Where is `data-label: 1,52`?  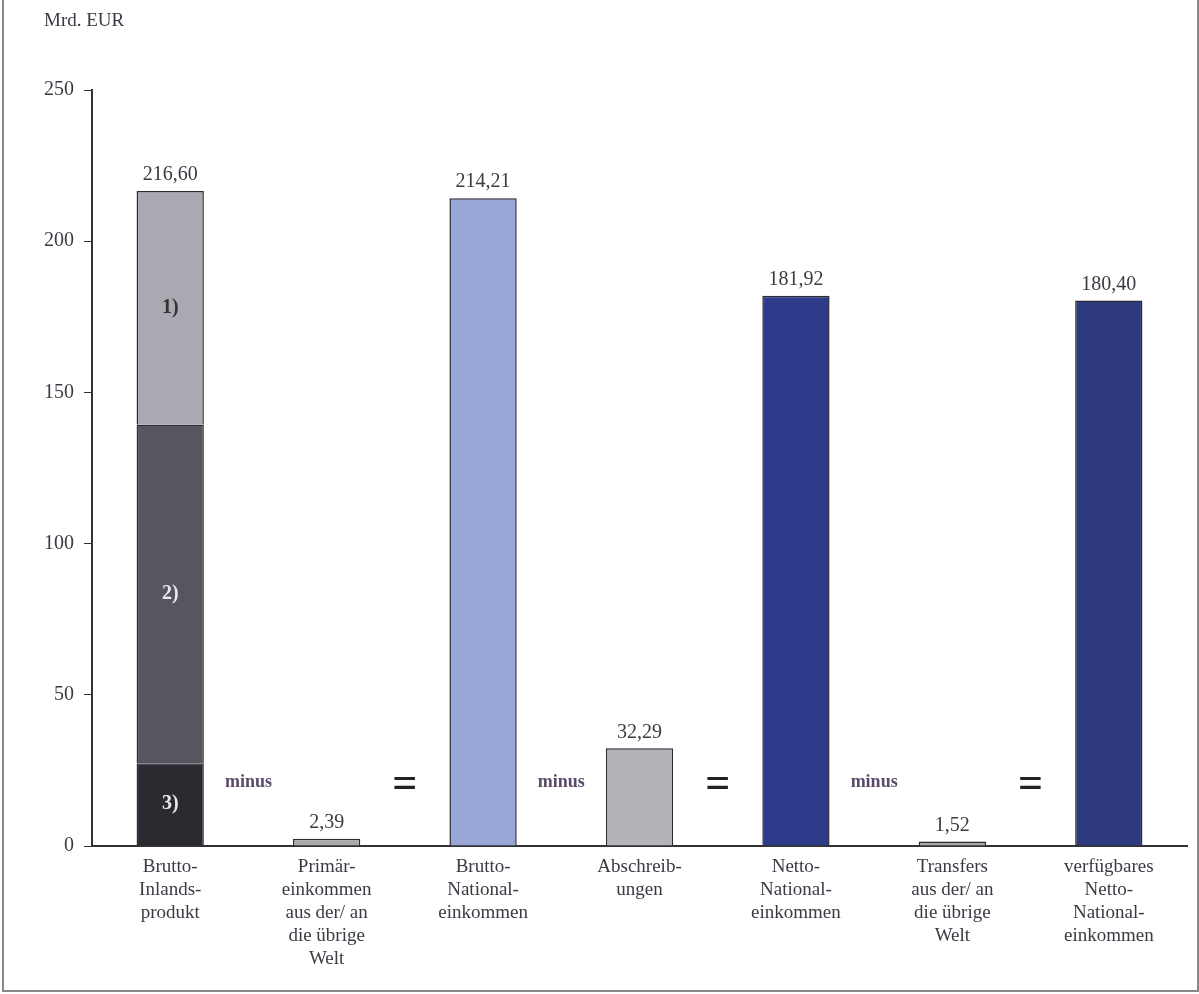
data-label: 1,52 is located at coordinates (952, 823).